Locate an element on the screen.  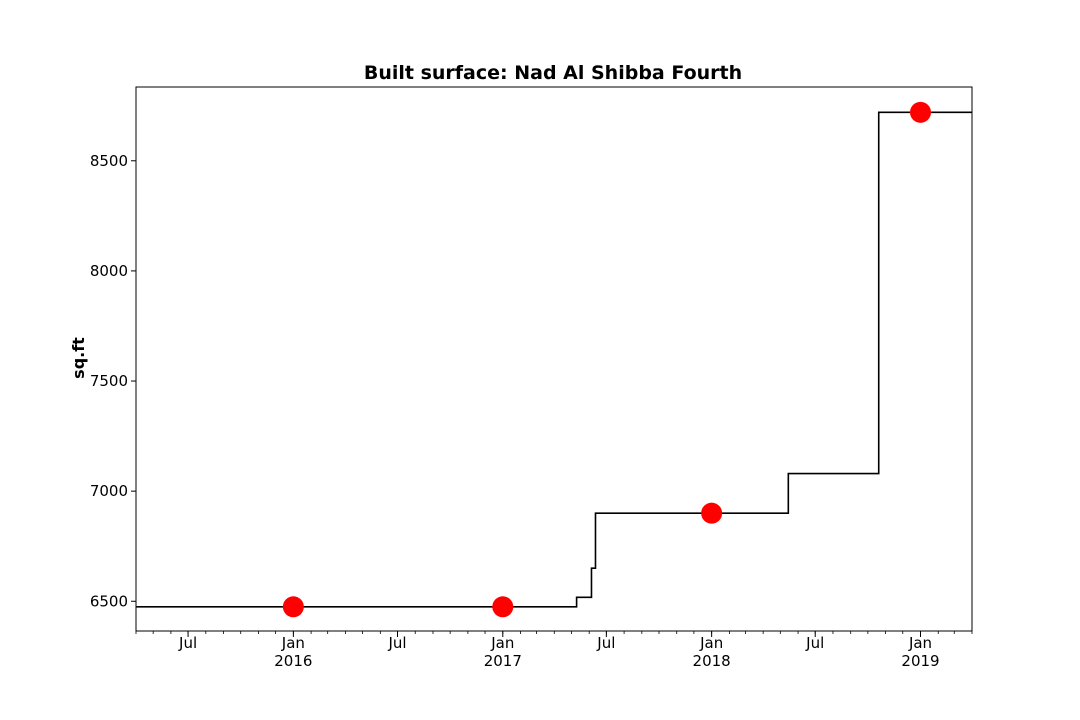
x-tick-year-label: 2018 is located at coordinates (712, 661).